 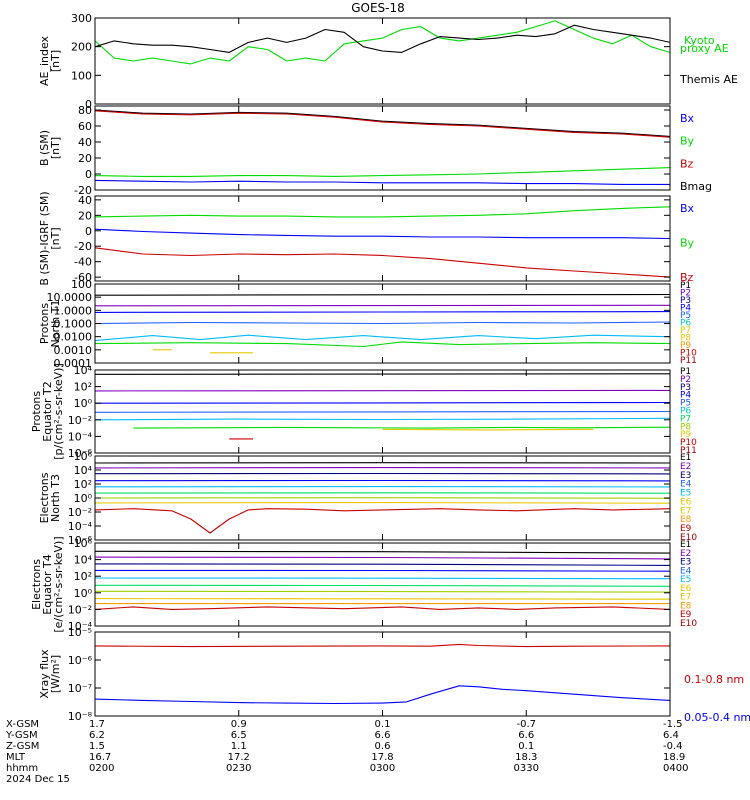 What do you see at coordinates (685, 427) in the screenshot?
I see `legend-entry: P8` at bounding box center [685, 427].